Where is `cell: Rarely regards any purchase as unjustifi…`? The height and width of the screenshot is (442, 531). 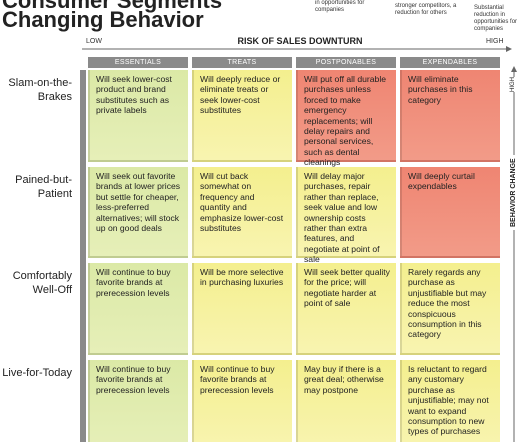 cell: Rarely regards any purchase as unjustifi… is located at coordinates (450, 309).